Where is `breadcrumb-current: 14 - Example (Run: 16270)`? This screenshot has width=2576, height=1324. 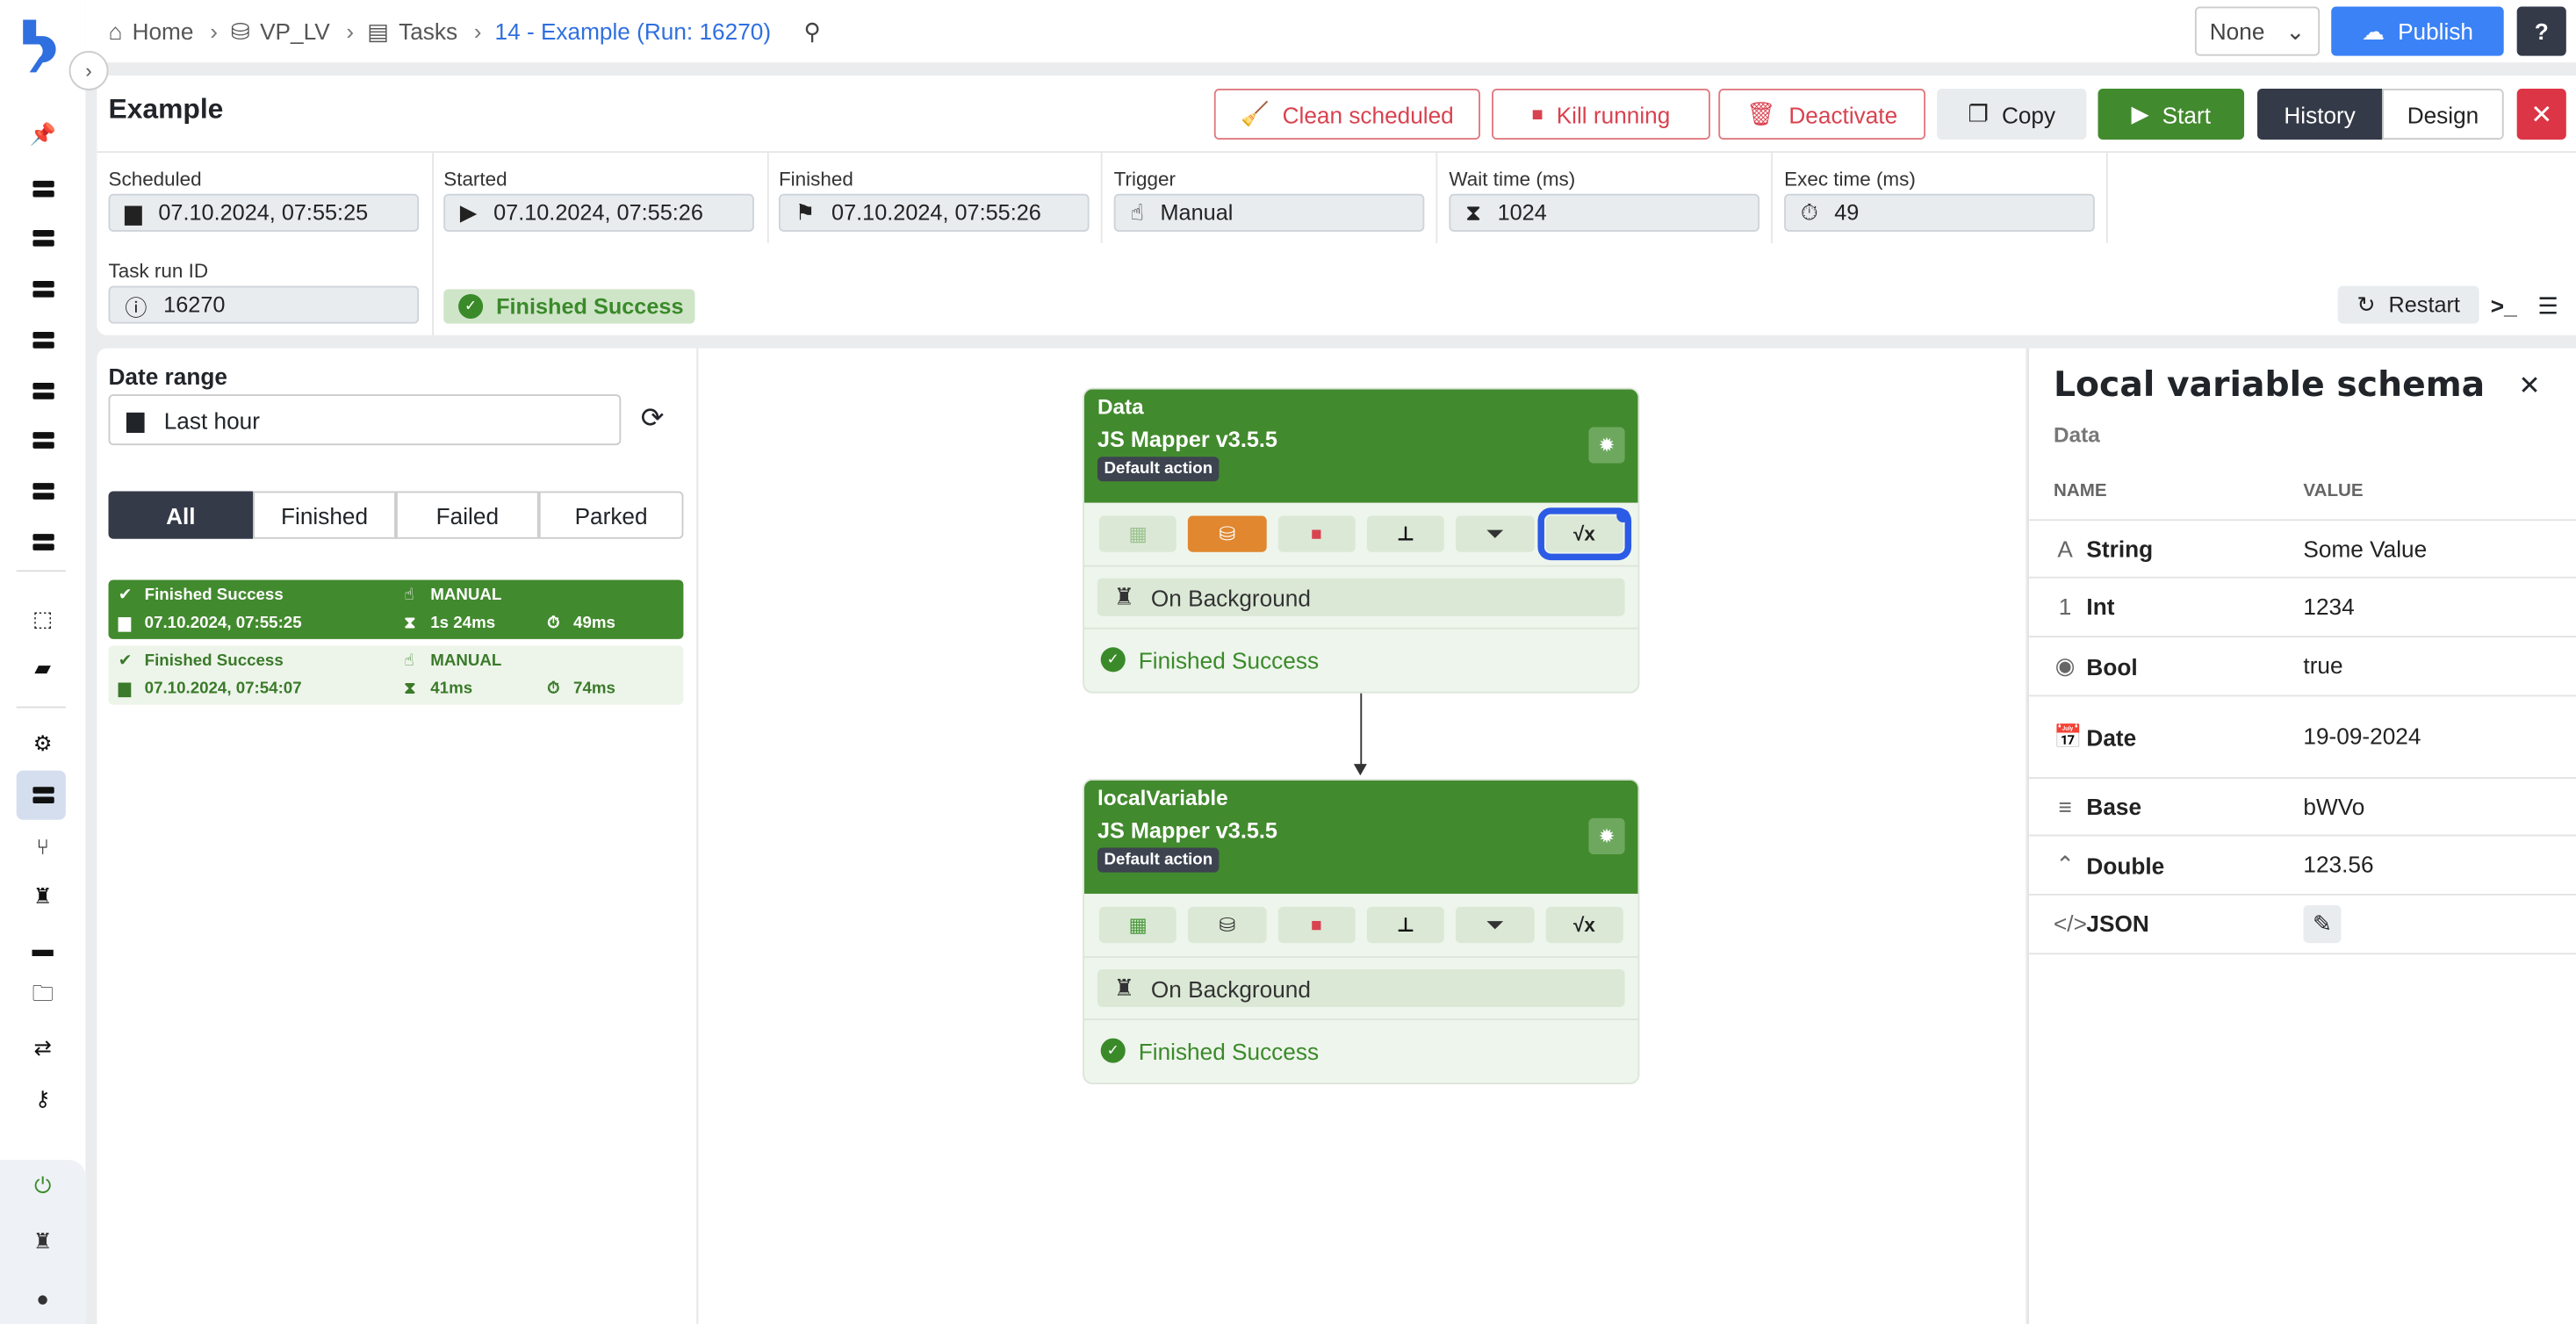 breadcrumb-current: 14 - Example (Run: 16270) is located at coordinates (633, 31).